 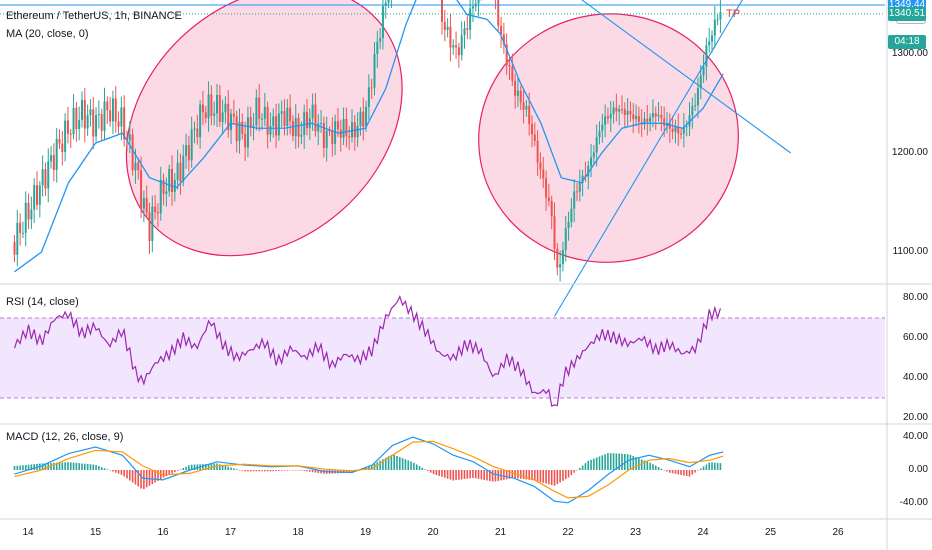 What do you see at coordinates (65, 437) in the screenshot?
I see `macd-indicator-label: MACD (12, 26, close, 9)` at bounding box center [65, 437].